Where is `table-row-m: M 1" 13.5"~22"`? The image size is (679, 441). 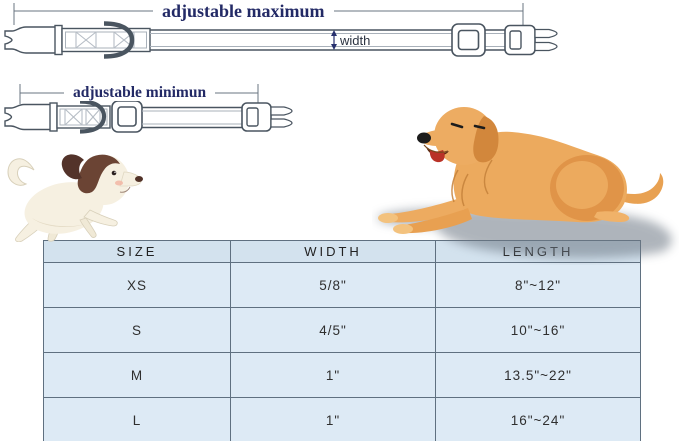
table-row-m: M 1" 13.5"~22" is located at coordinates (342, 375).